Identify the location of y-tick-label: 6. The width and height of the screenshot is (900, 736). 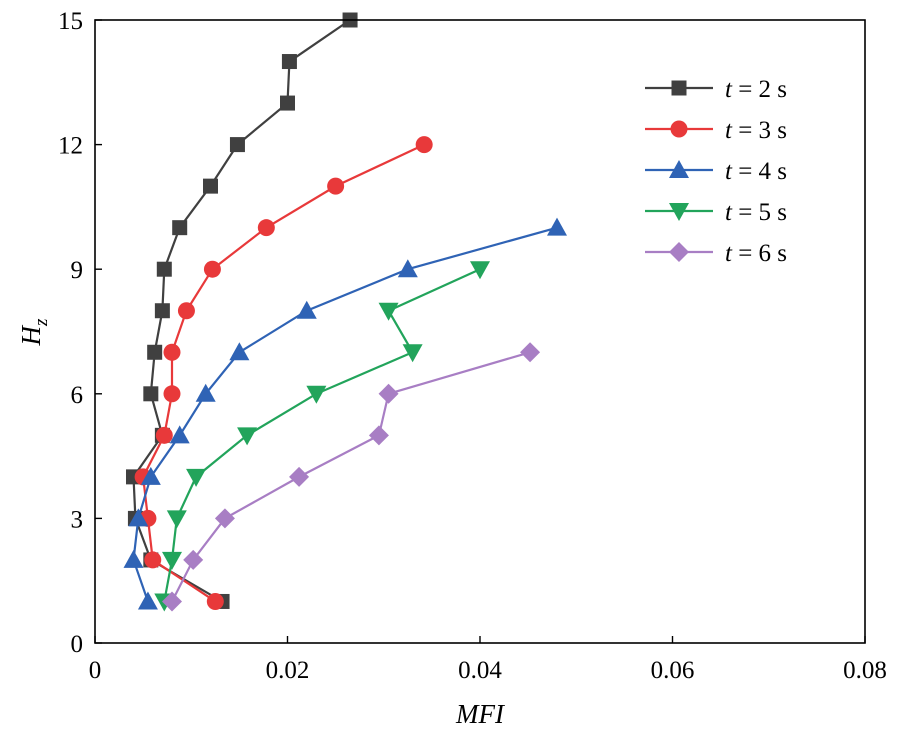
(77, 395).